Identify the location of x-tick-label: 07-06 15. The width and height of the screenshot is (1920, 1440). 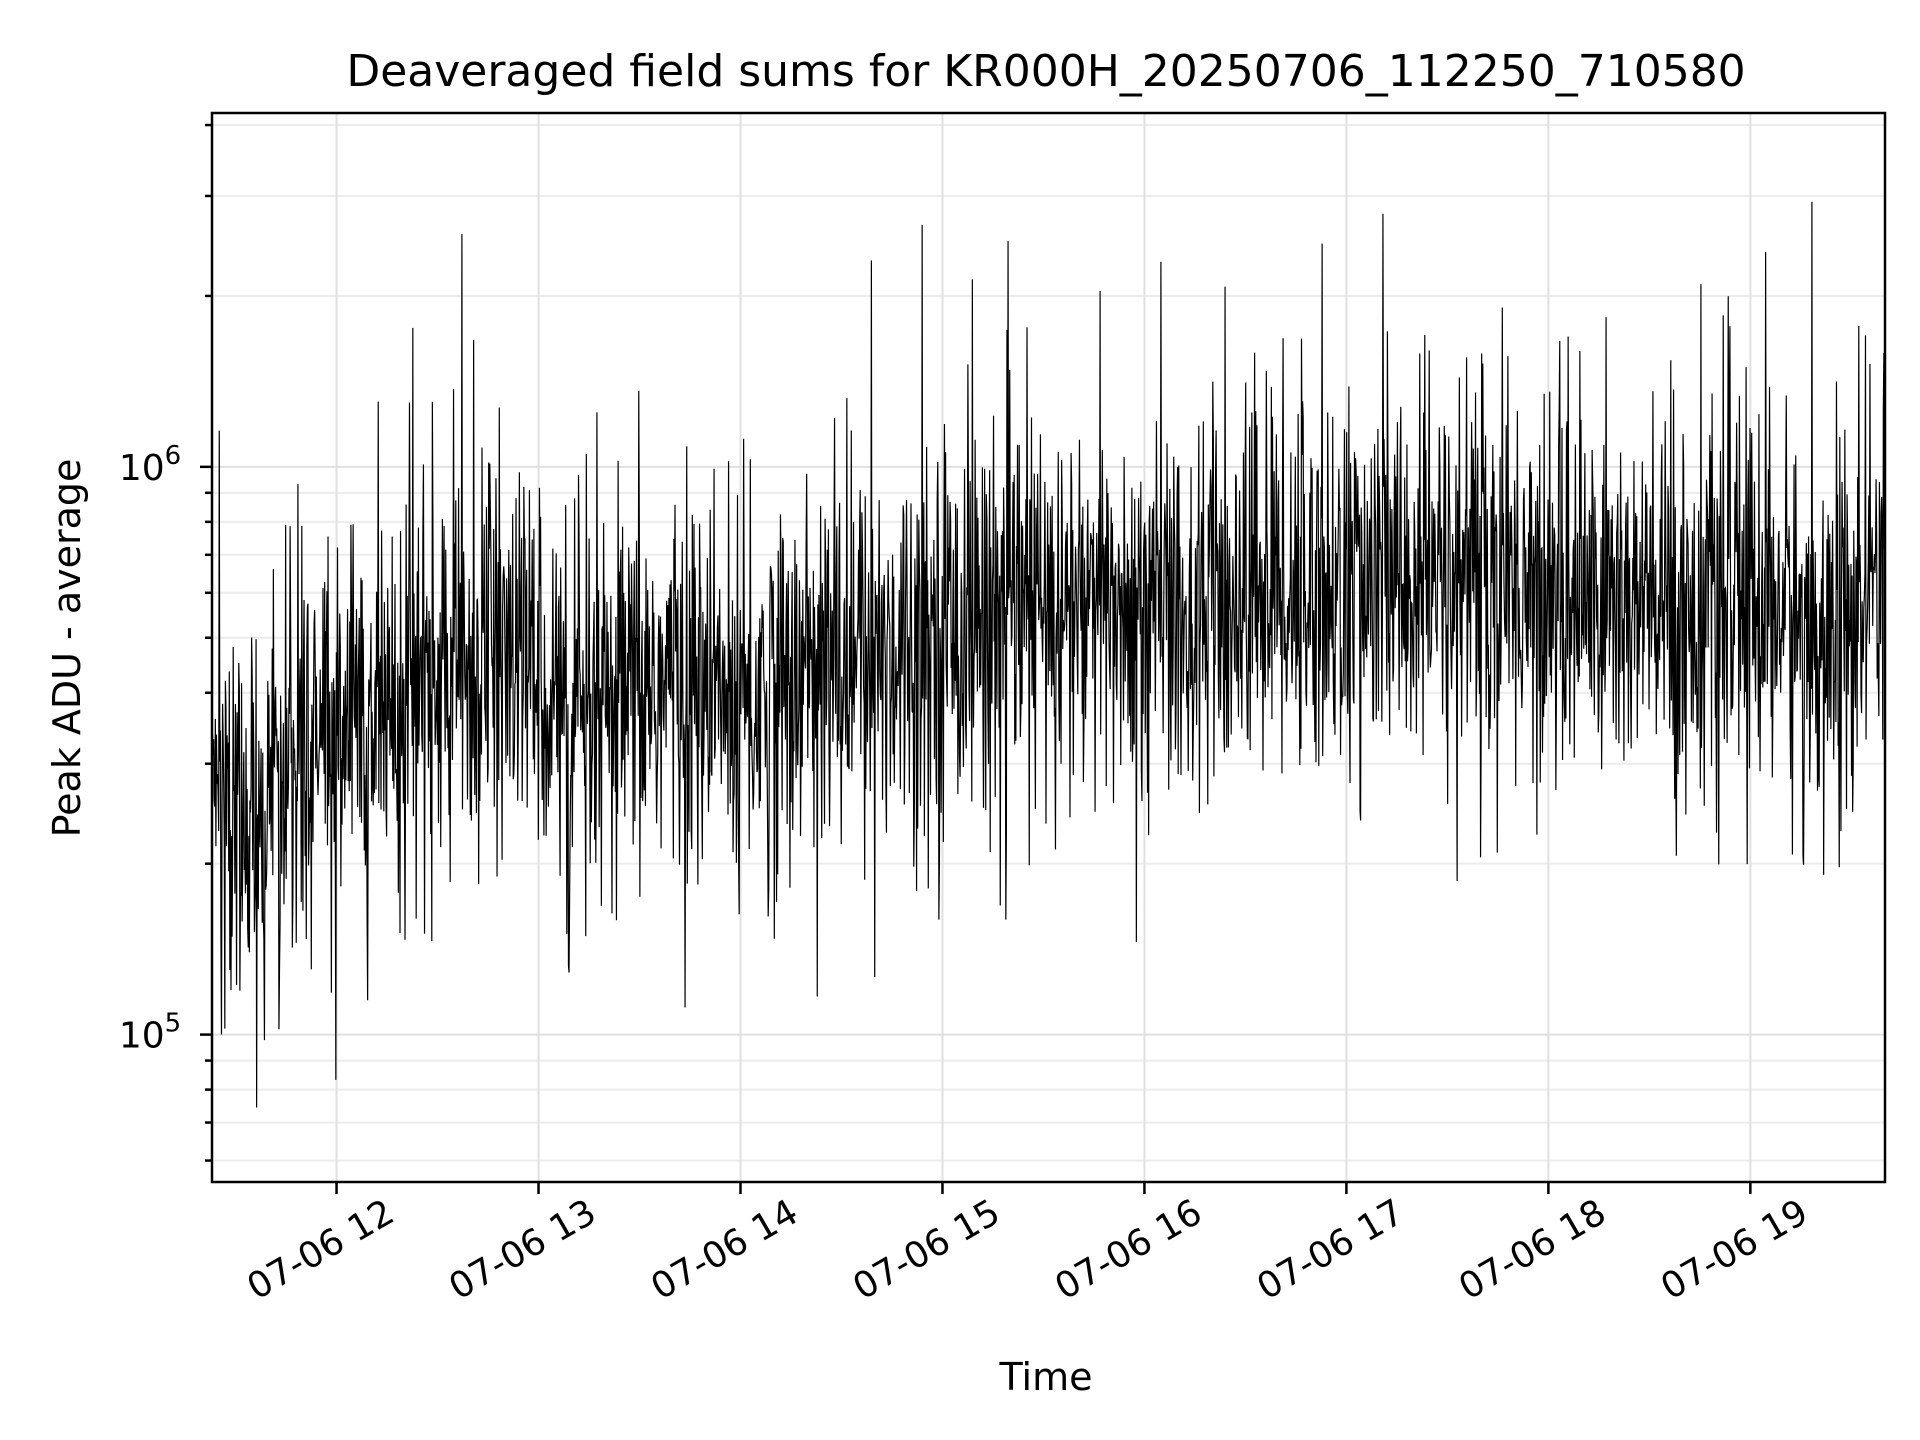
(926, 1250).